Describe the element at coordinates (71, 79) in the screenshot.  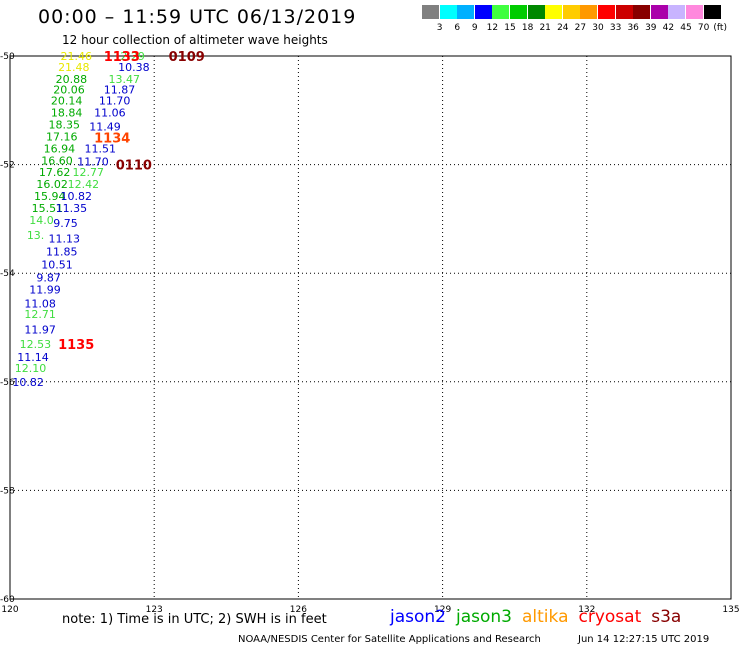
I see `wave-height-value: 20.88` at that location.